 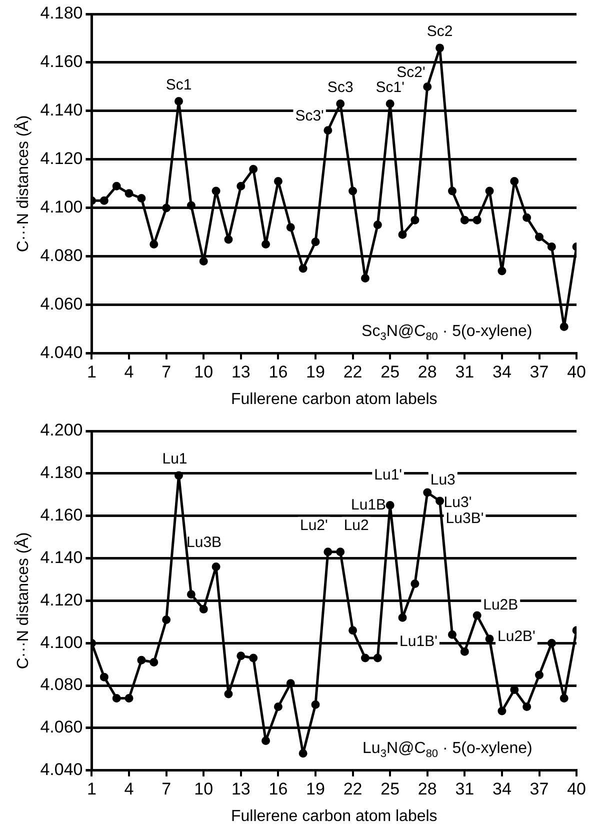 What do you see at coordinates (388, 475) in the screenshot?
I see `annotation: Lu1'` at bounding box center [388, 475].